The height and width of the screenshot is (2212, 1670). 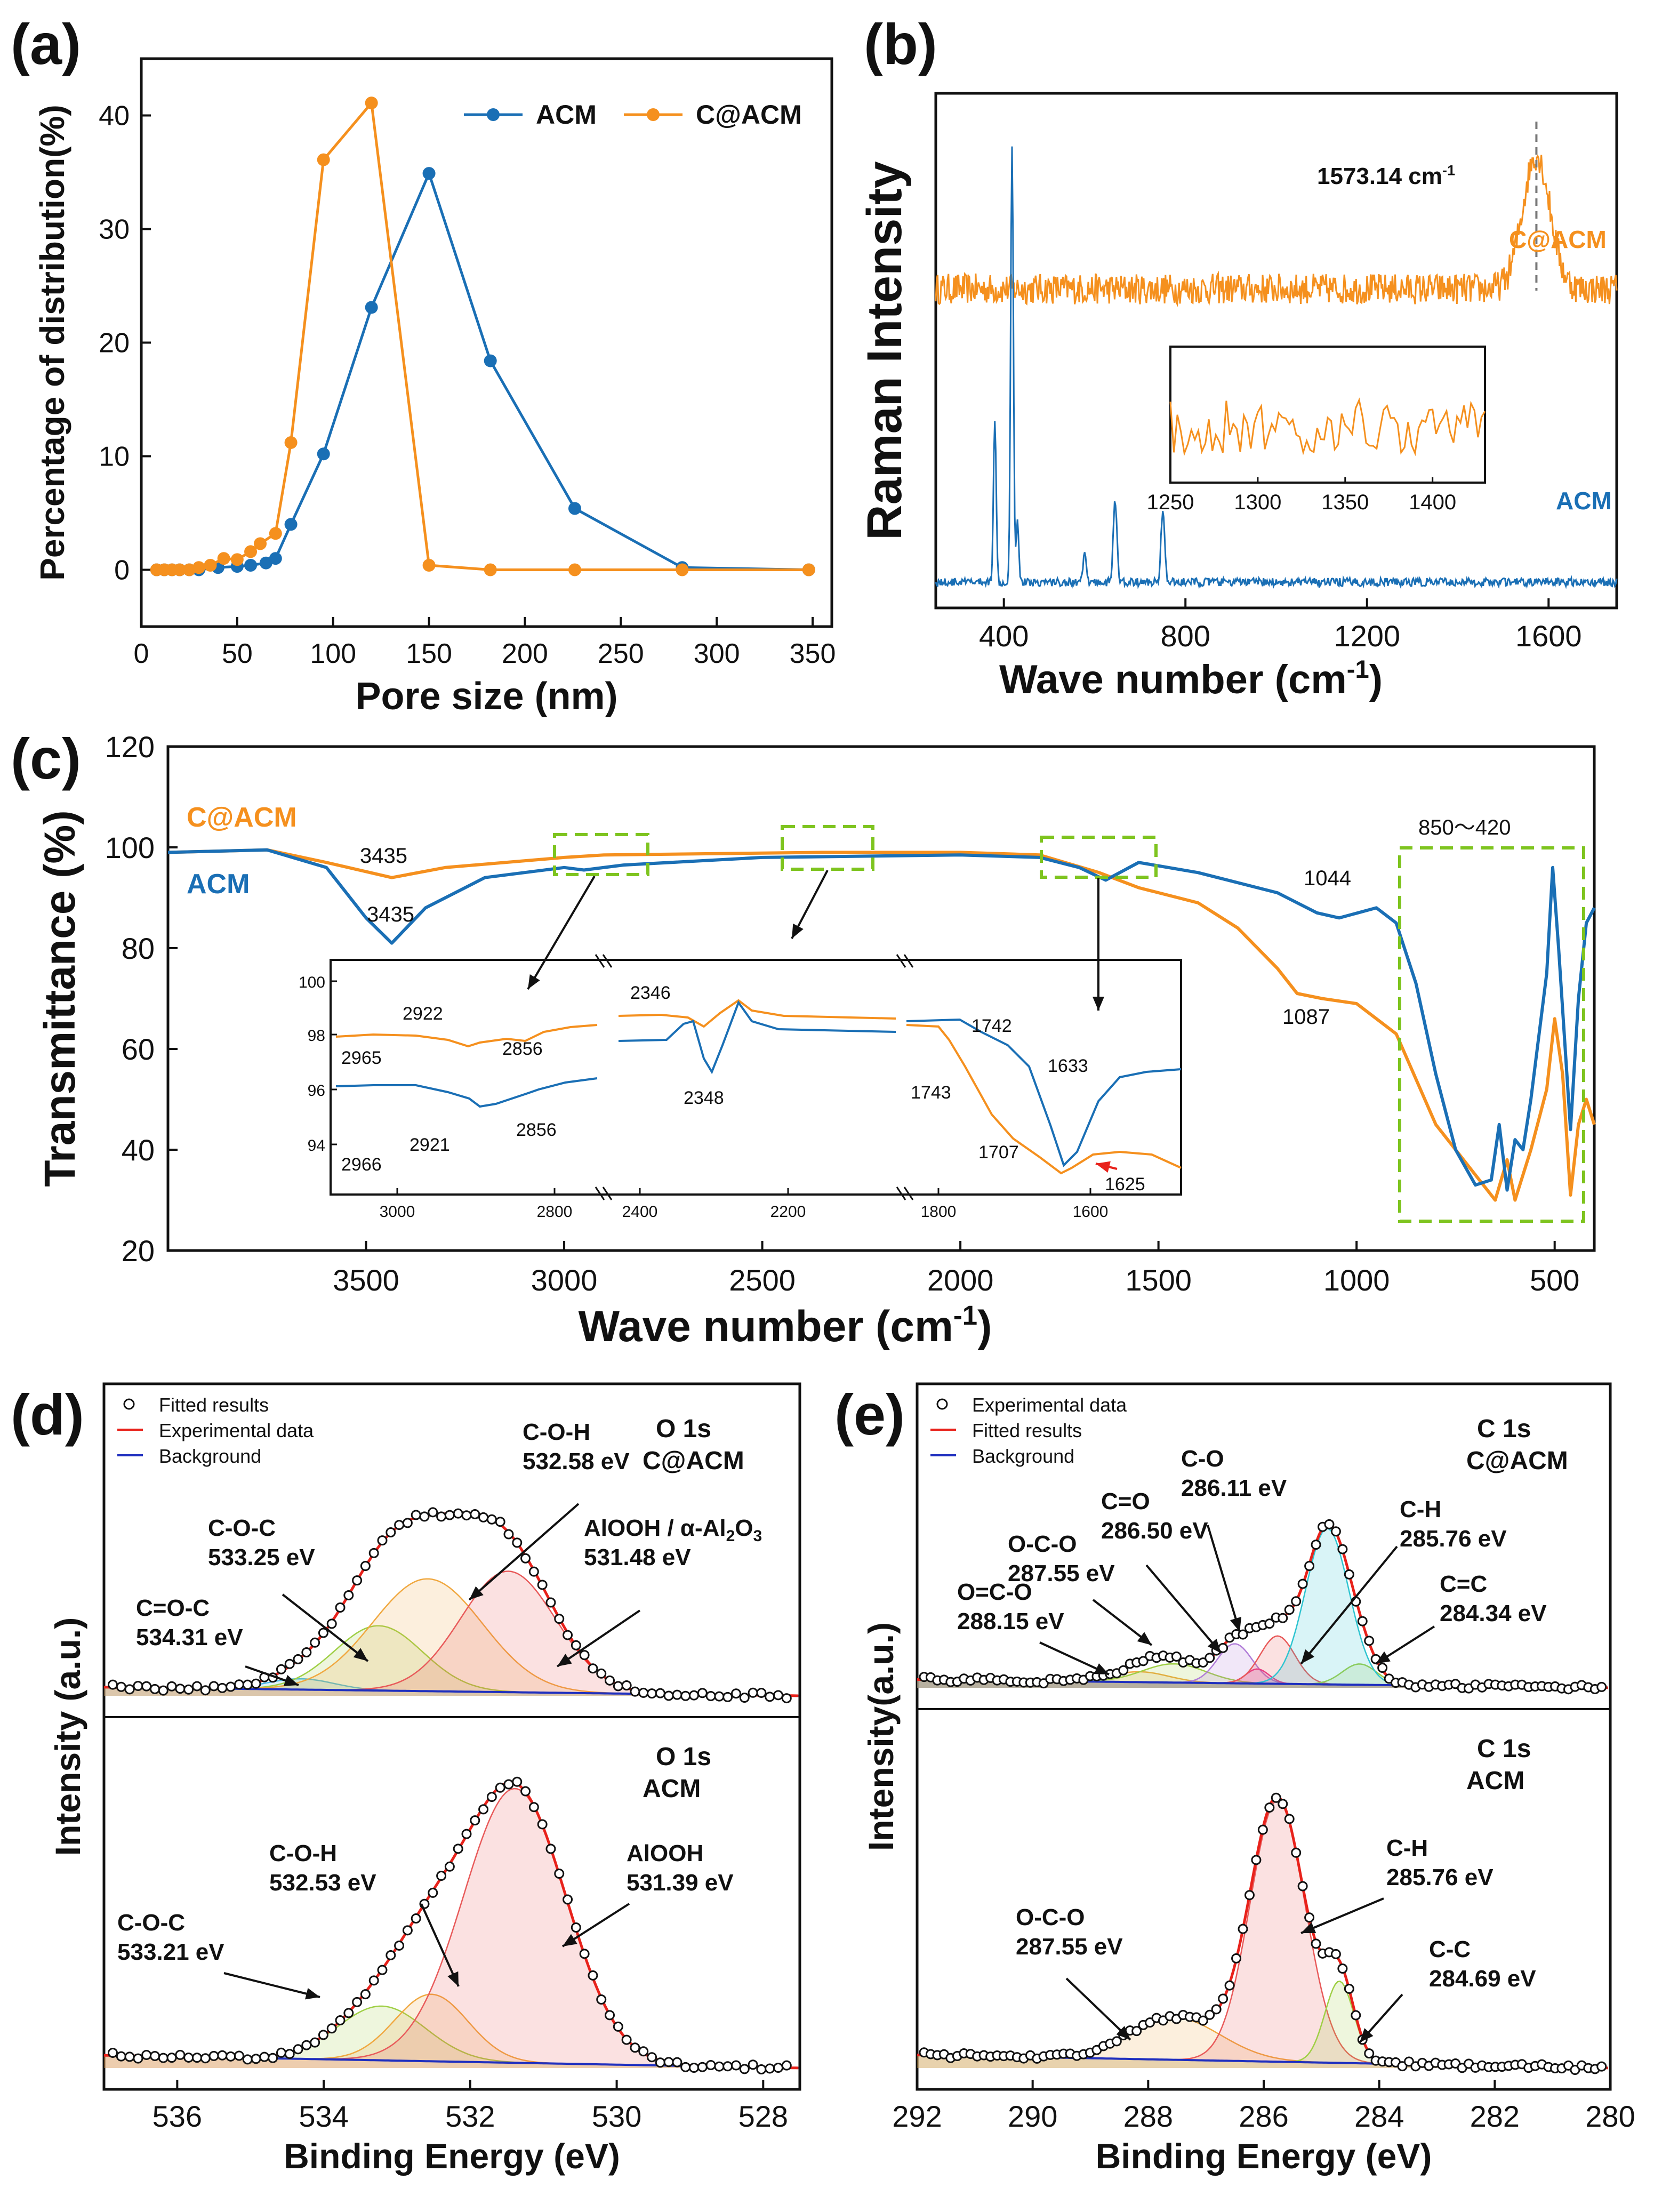 What do you see at coordinates (524, 1552) in the screenshot?
I see `arrow-line` at bounding box center [524, 1552].